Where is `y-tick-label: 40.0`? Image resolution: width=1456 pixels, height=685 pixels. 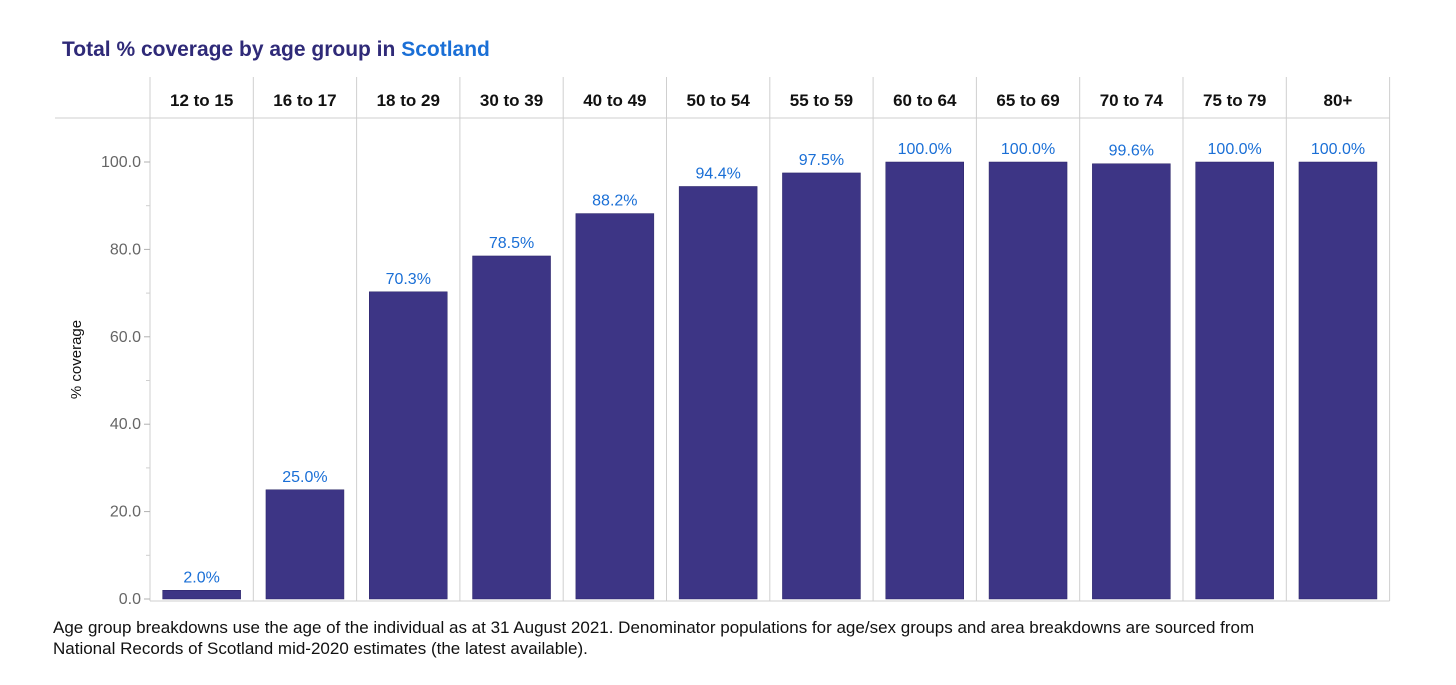
y-tick-label: 40.0 is located at coordinates (125, 424).